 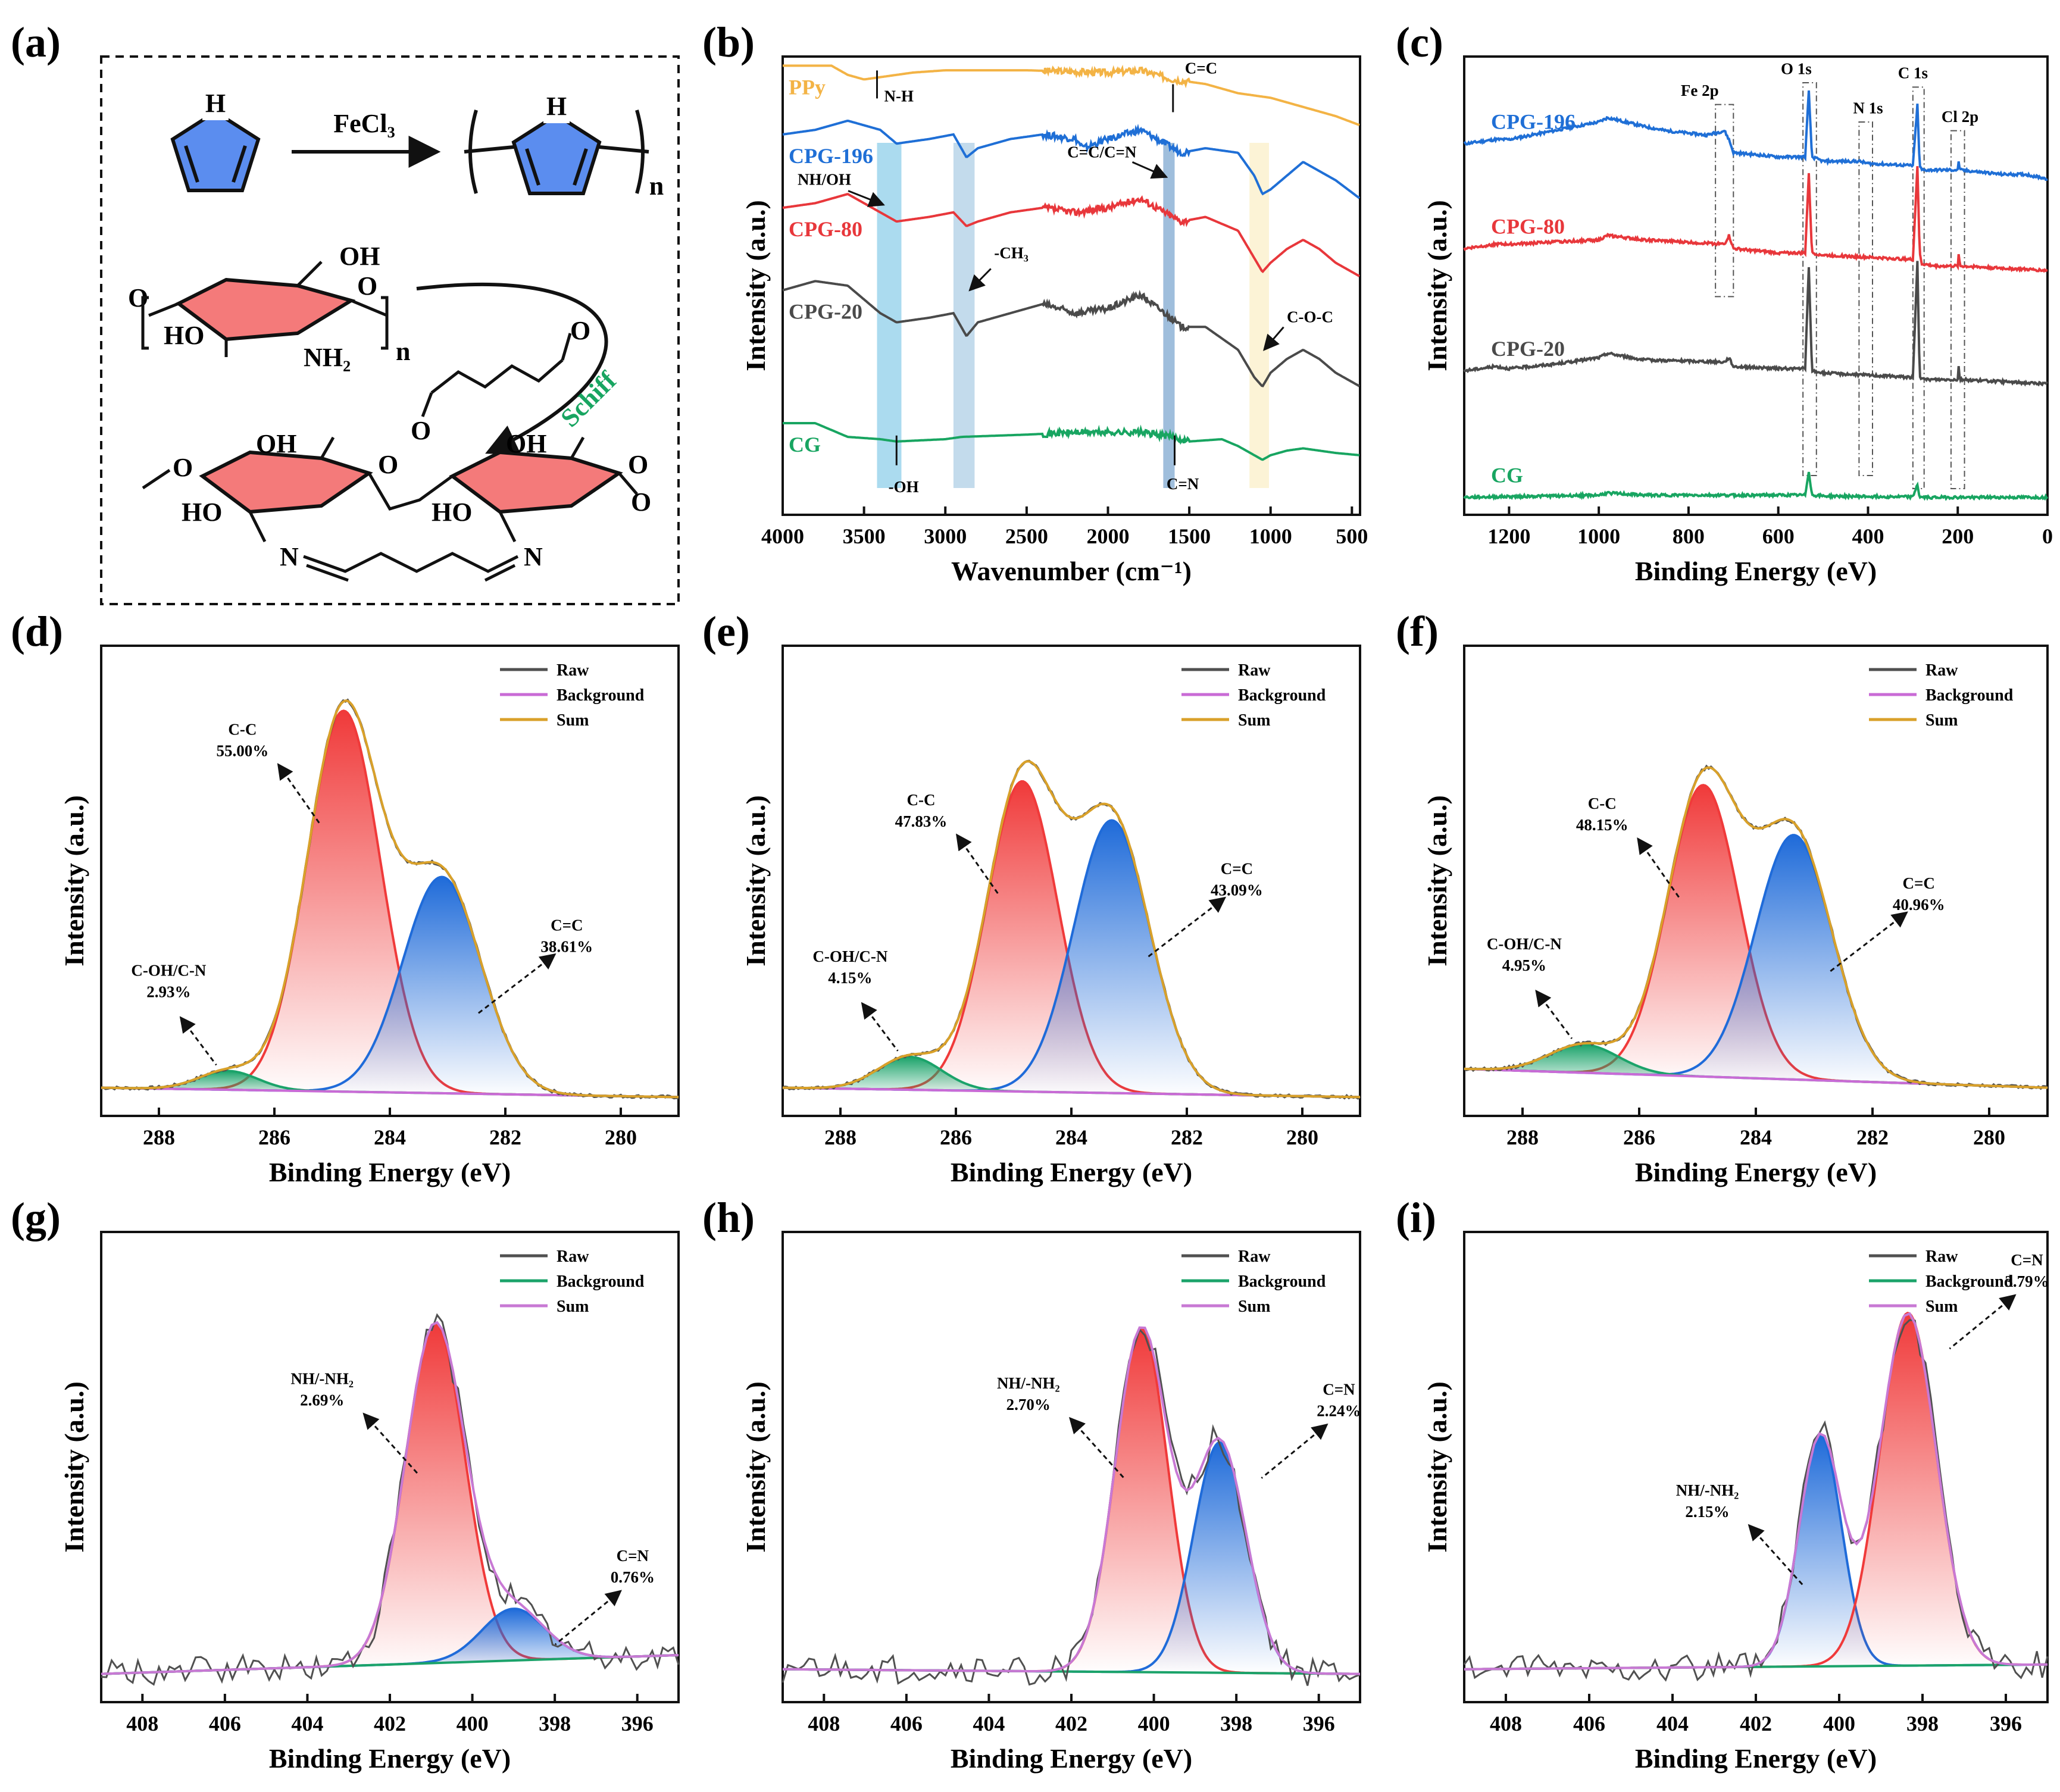 I want to click on panel-label-e: (e), so click(x=726, y=632).